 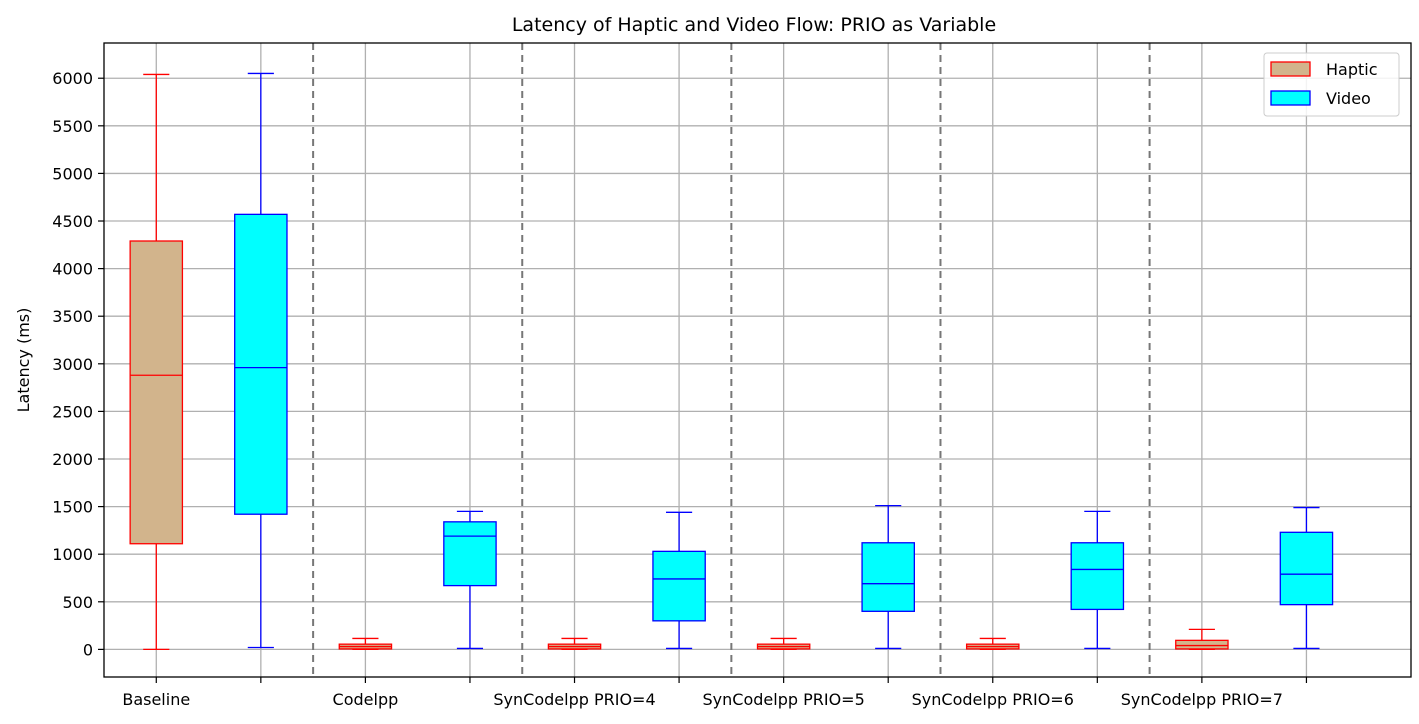 I want to click on x-tick-label-5: SynCodelpp PRIO=7, so click(x=1202, y=699).